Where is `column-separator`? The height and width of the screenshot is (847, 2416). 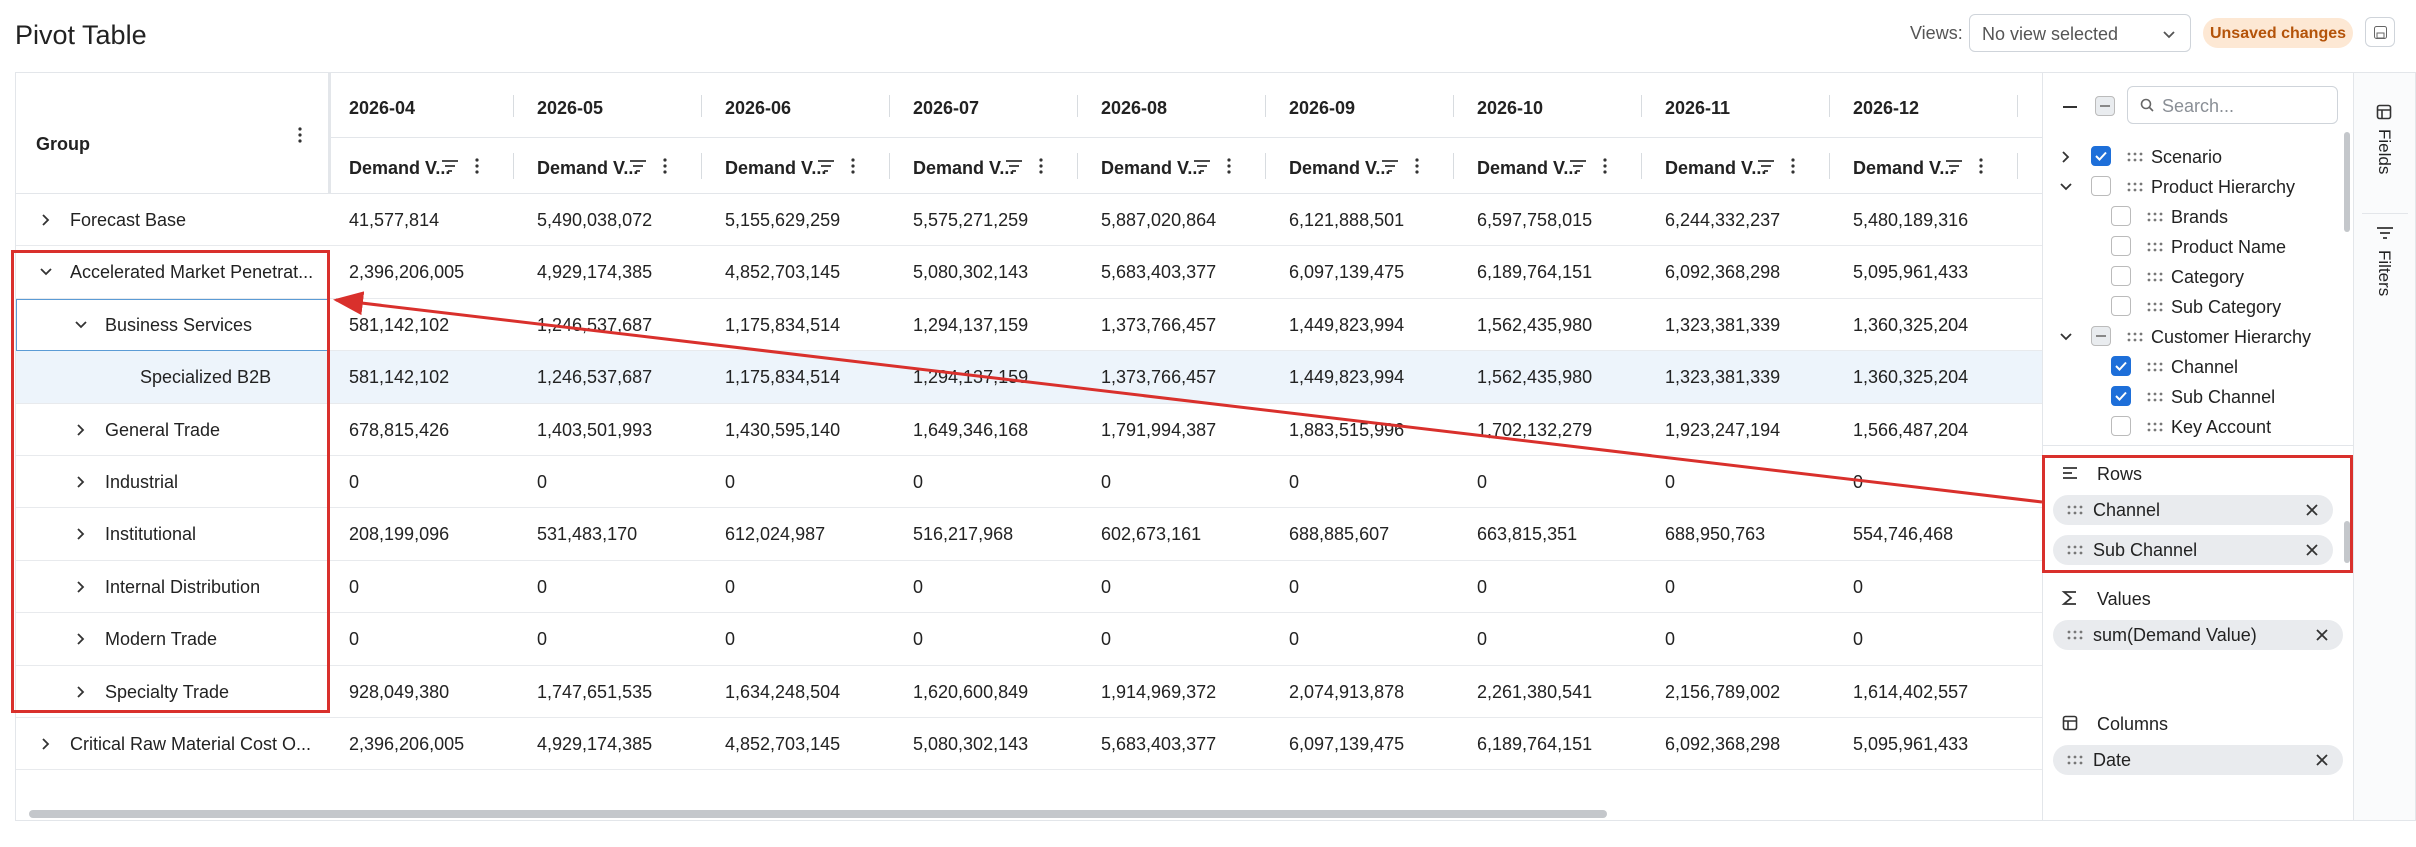 column-separator is located at coordinates (1077, 106).